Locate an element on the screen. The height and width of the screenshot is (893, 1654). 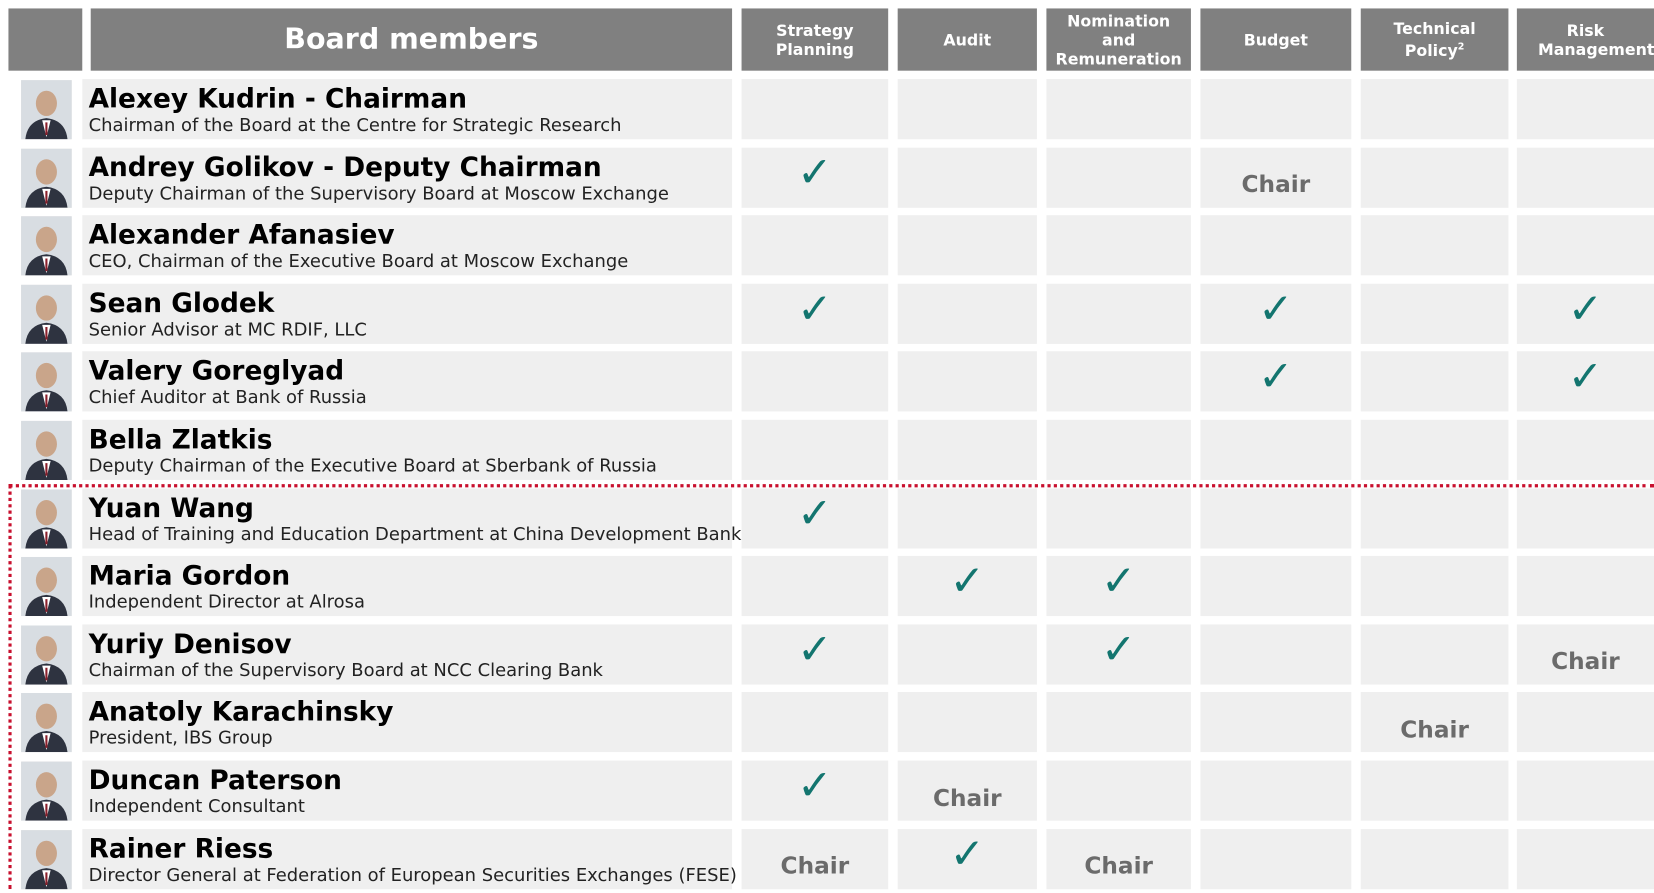
committee-header: Audit is located at coordinates (967, 39).